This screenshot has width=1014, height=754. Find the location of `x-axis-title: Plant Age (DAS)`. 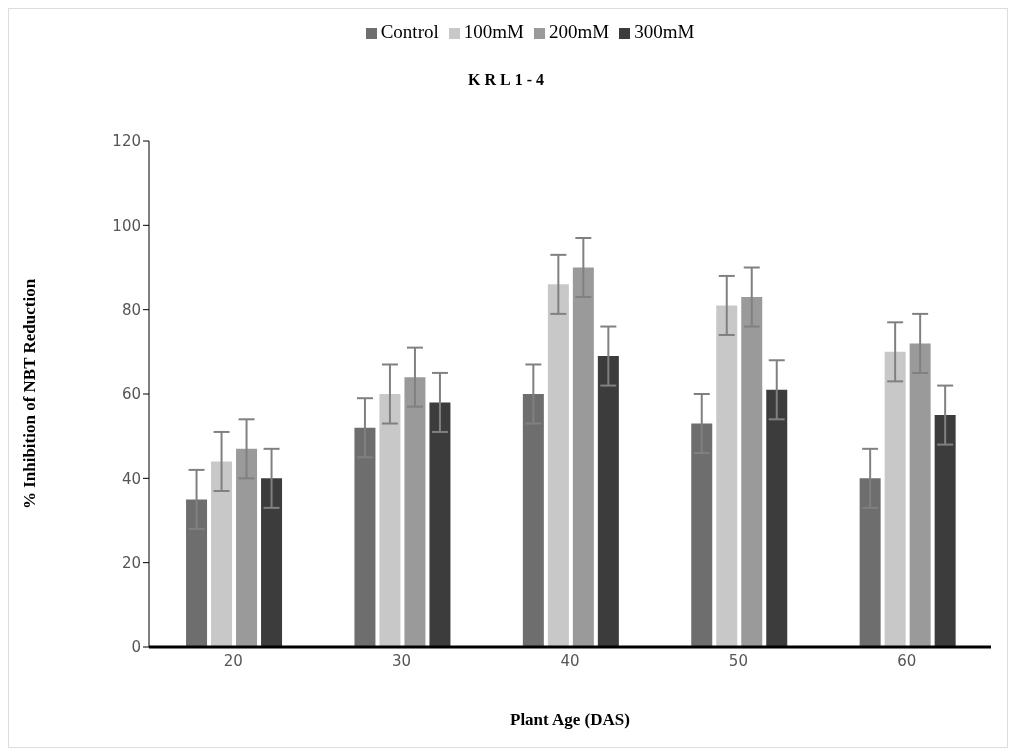

x-axis-title: Plant Age (DAS) is located at coordinates (570, 719).